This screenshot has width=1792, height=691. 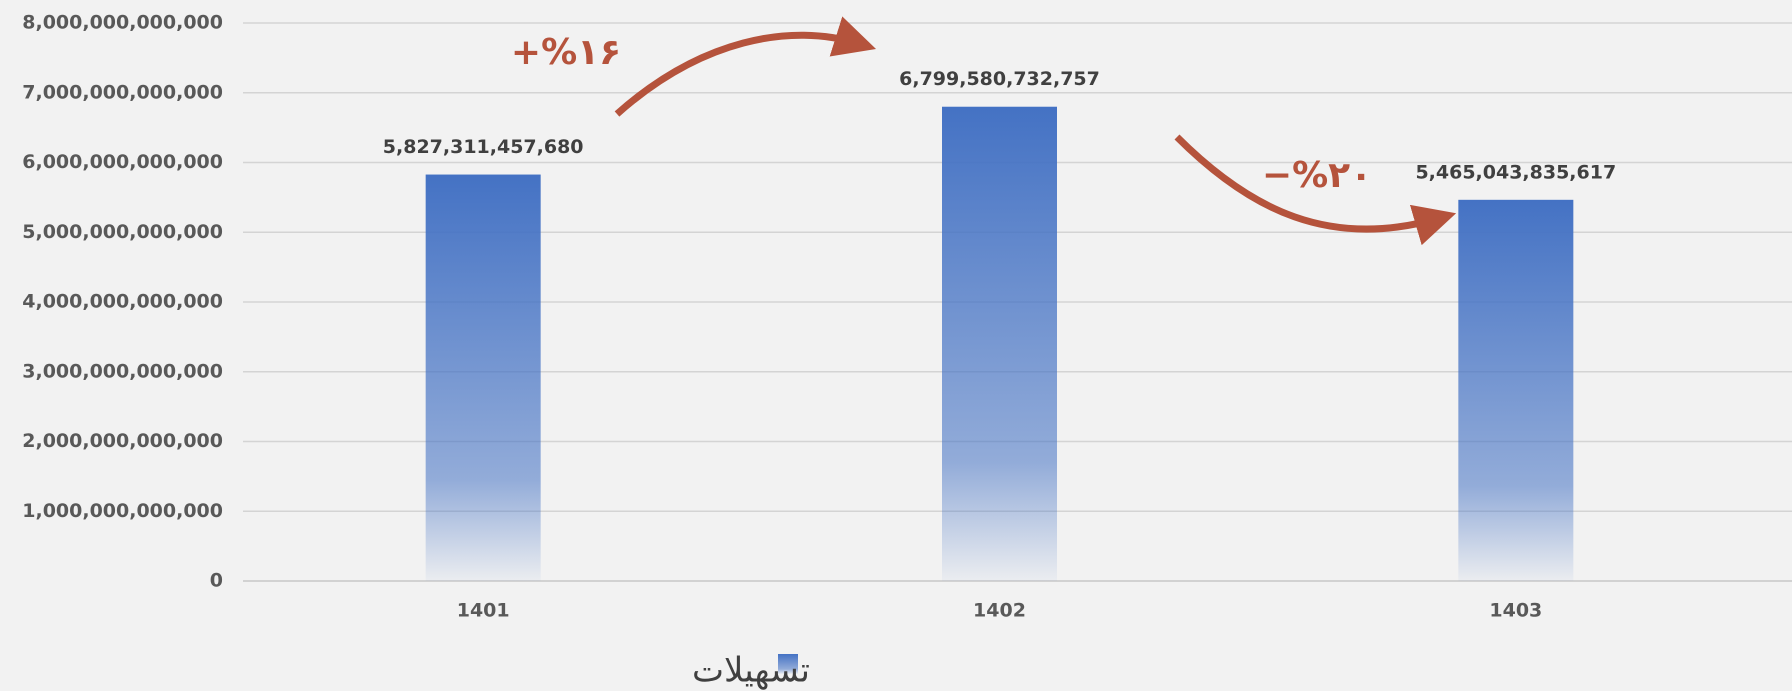 What do you see at coordinates (751, 671) in the screenshot?
I see `legend-label: تسهیلات` at bounding box center [751, 671].